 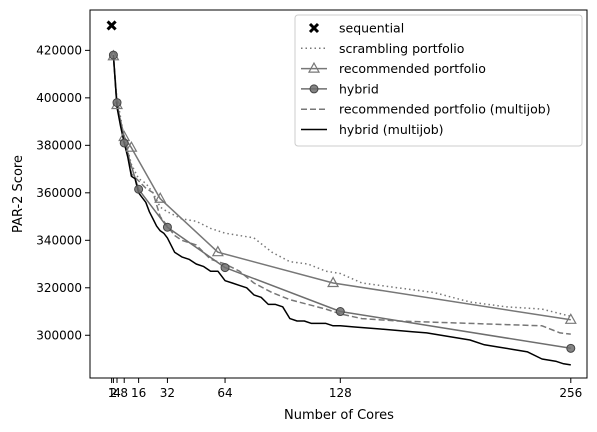 What do you see at coordinates (339, 415) in the screenshot?
I see `x-axis-label: Number of Cores` at bounding box center [339, 415].